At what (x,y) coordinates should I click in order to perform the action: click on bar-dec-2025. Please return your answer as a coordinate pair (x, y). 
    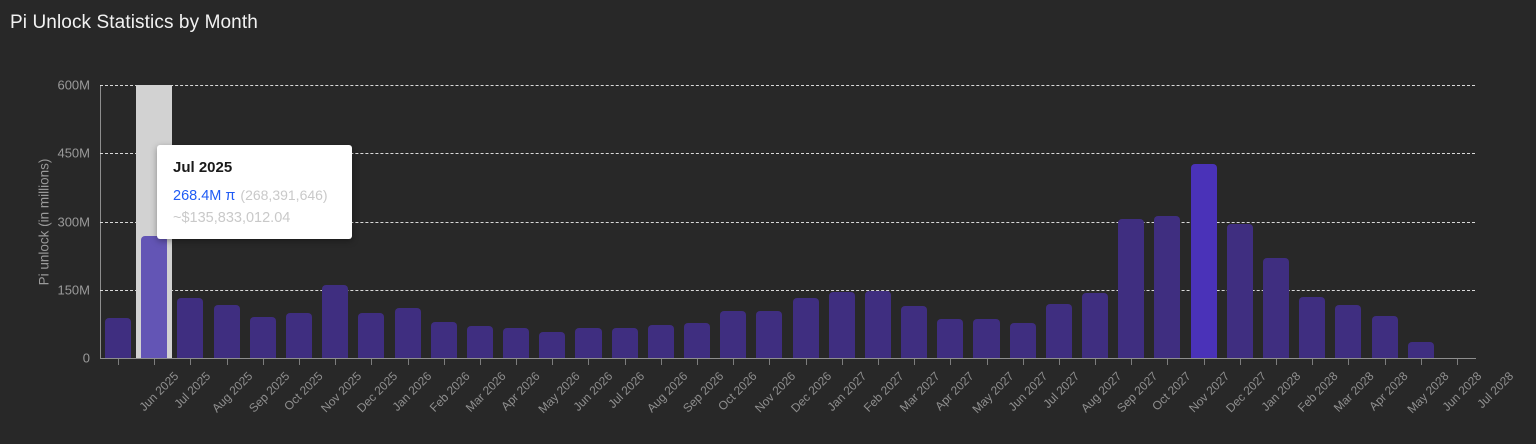
    Looking at the image, I should click on (335, 321).